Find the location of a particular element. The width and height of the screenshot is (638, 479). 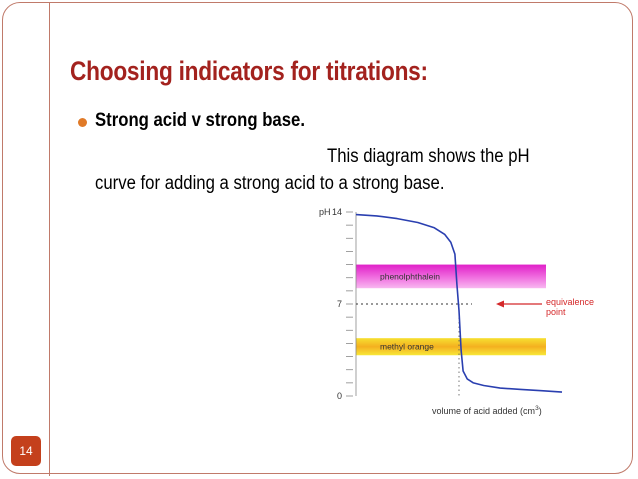

band-methyl-orange-label: methyl orange is located at coordinates (407, 347).